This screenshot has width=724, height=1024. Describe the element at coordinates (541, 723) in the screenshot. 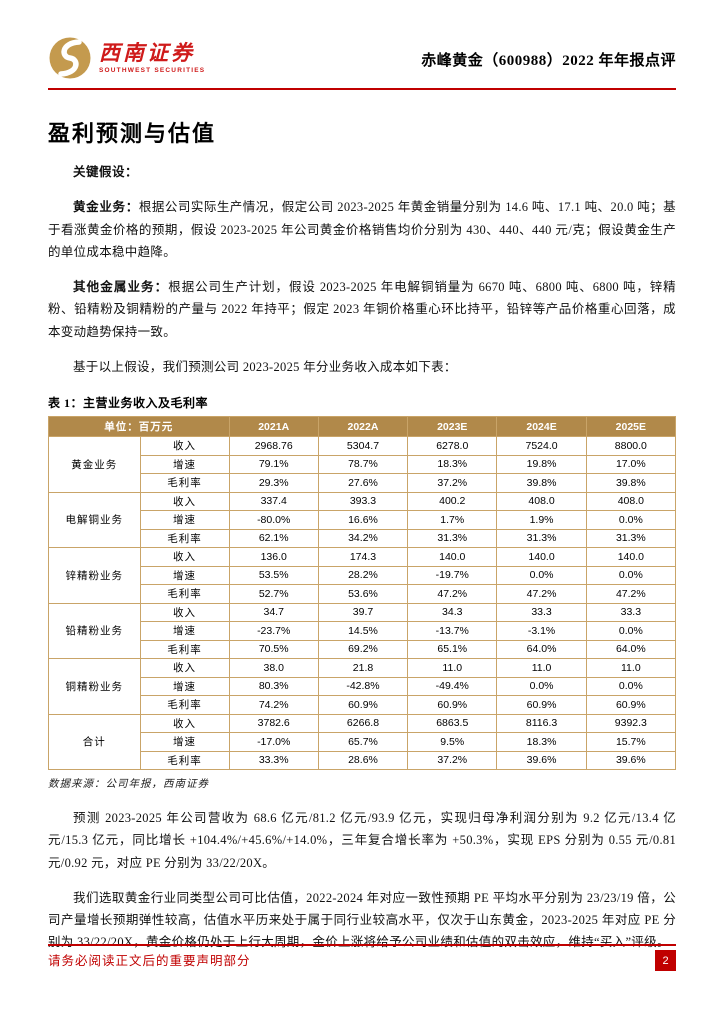

I see `value-cell: 8116.3` at that location.